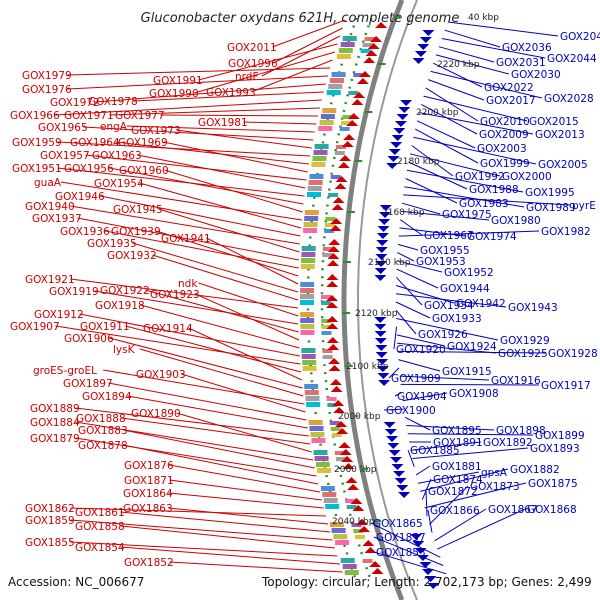 The height and width of the screenshot is (600, 600). What do you see at coordinates (140, 116) in the screenshot?
I see `gene-label-plus: GOX1977` at bounding box center [140, 116].